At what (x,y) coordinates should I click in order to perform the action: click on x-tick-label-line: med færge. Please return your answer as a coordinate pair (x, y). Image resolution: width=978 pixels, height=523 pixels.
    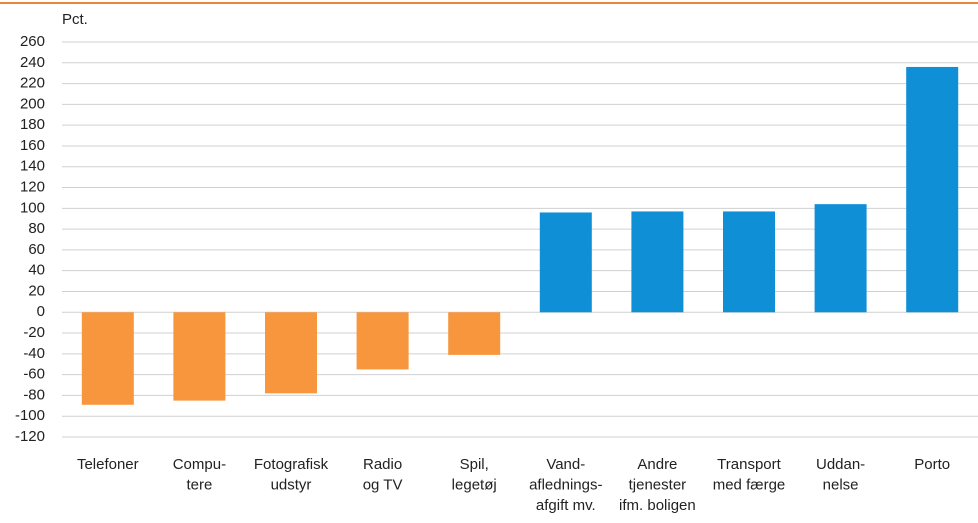
    Looking at the image, I should click on (749, 484).